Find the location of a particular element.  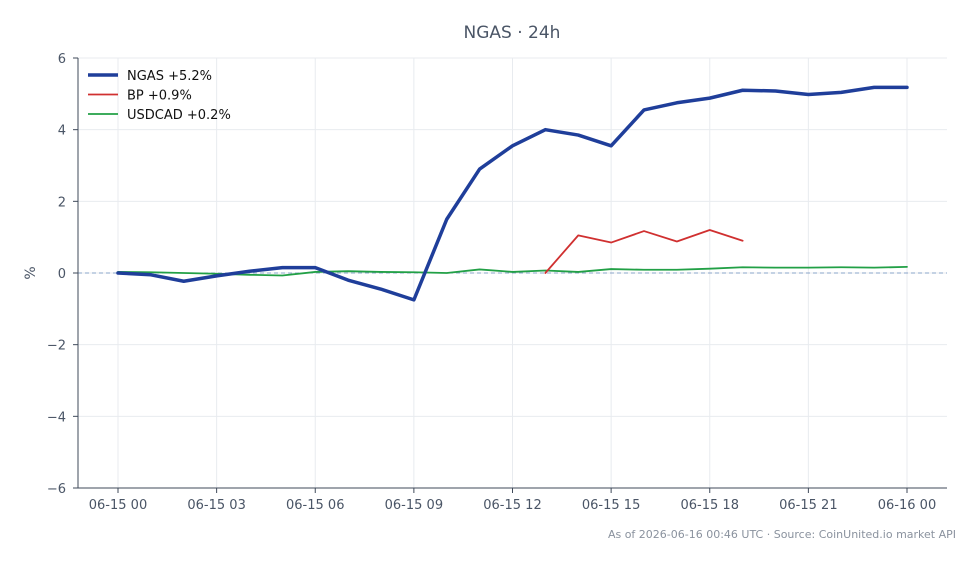

y-tick-label: 0 is located at coordinates (62, 274).